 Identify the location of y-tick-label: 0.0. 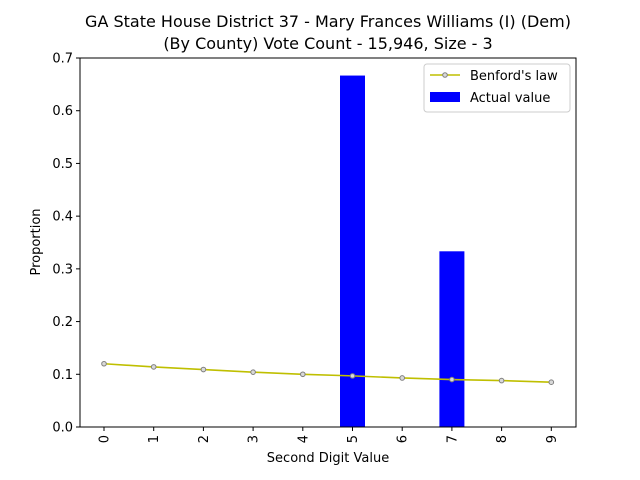
(62, 428).